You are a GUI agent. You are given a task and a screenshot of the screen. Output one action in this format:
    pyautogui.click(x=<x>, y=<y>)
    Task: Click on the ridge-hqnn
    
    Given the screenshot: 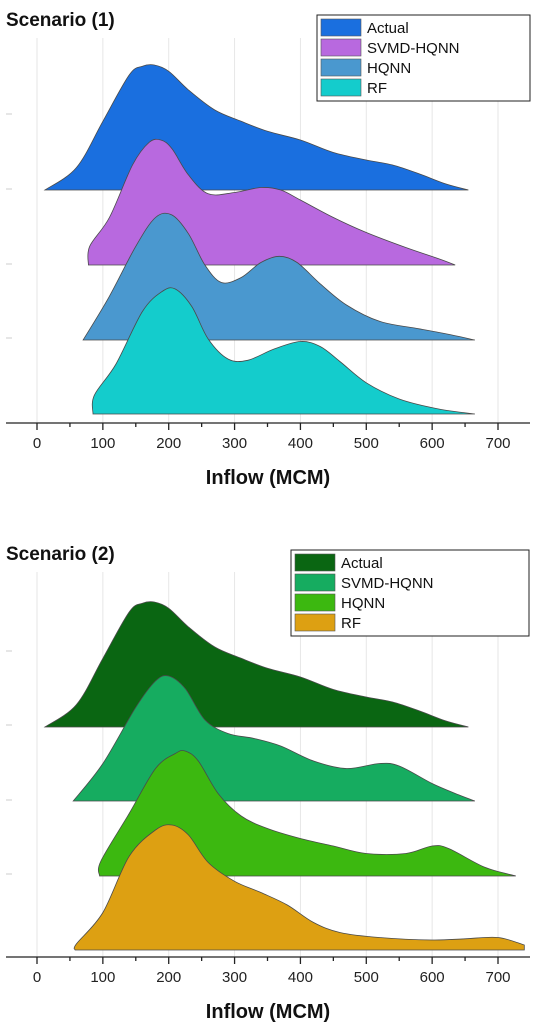 What is the action you would take?
    pyautogui.click(x=306, y=813)
    